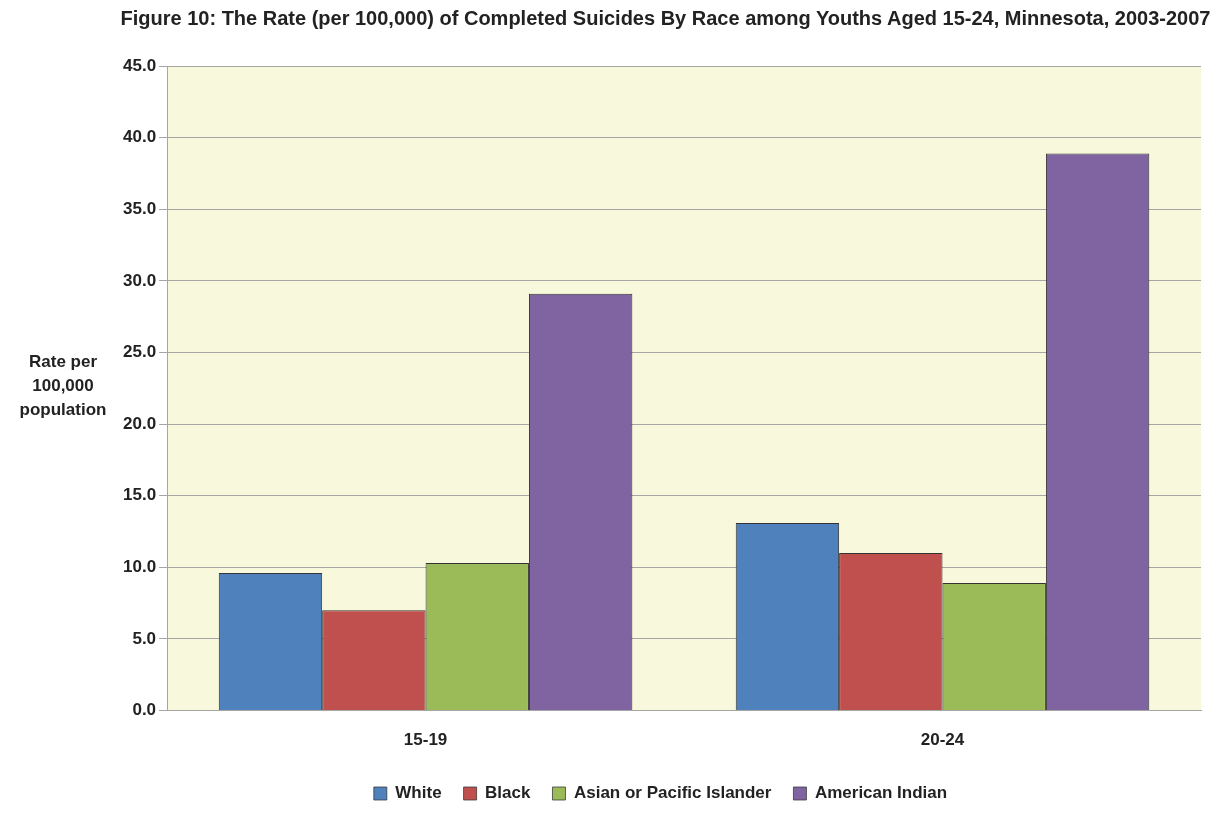 The width and height of the screenshot is (1221, 822). I want to click on y-tick-label: 5.0, so click(144, 638).